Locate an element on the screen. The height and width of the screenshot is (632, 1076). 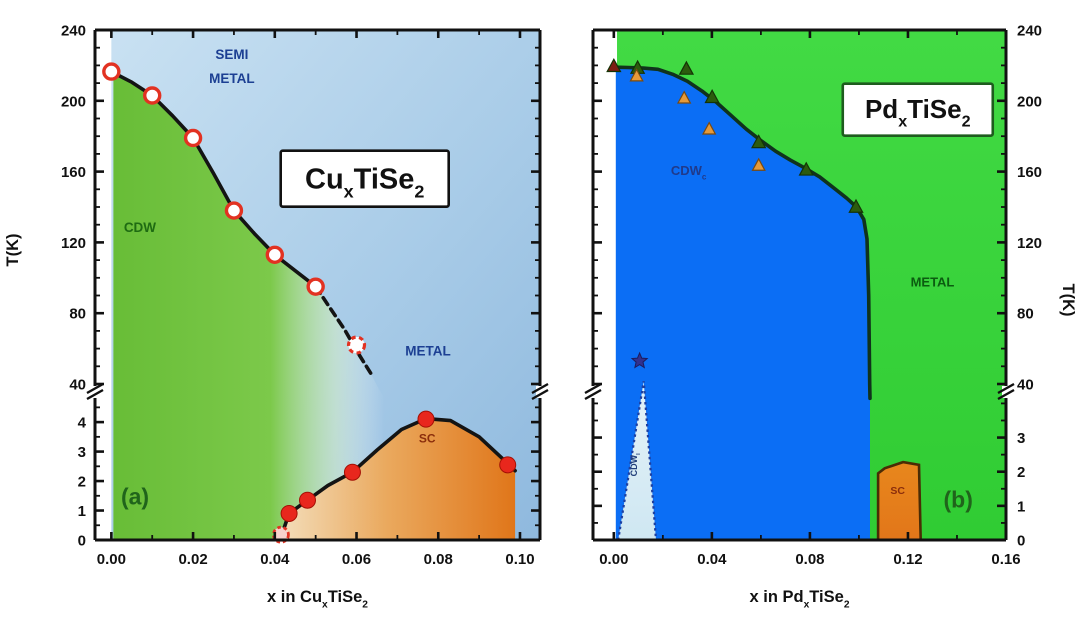
sc-tc-filled-circles is located at coordinates (398, 466).